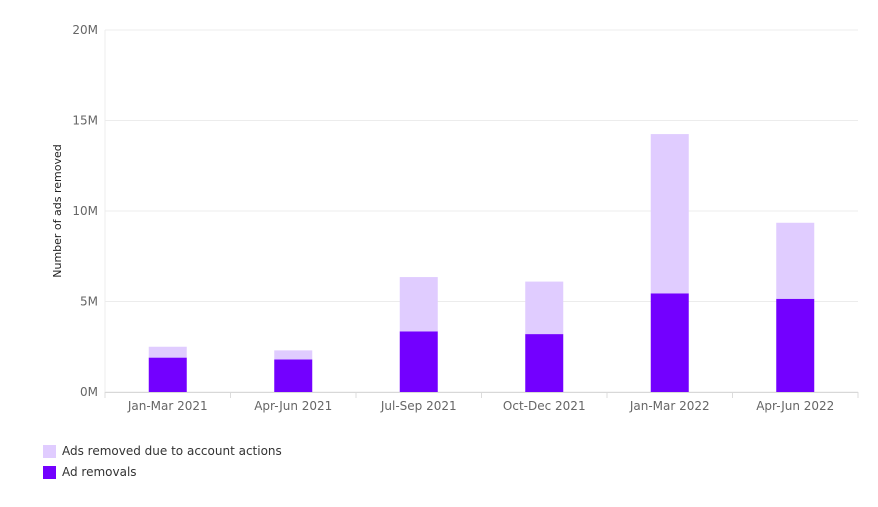 Image resolution: width=878 pixels, height=507 pixels. What do you see at coordinates (293, 406) in the screenshot?
I see `x-tick-label: Apr-Jun 2021` at bounding box center [293, 406].